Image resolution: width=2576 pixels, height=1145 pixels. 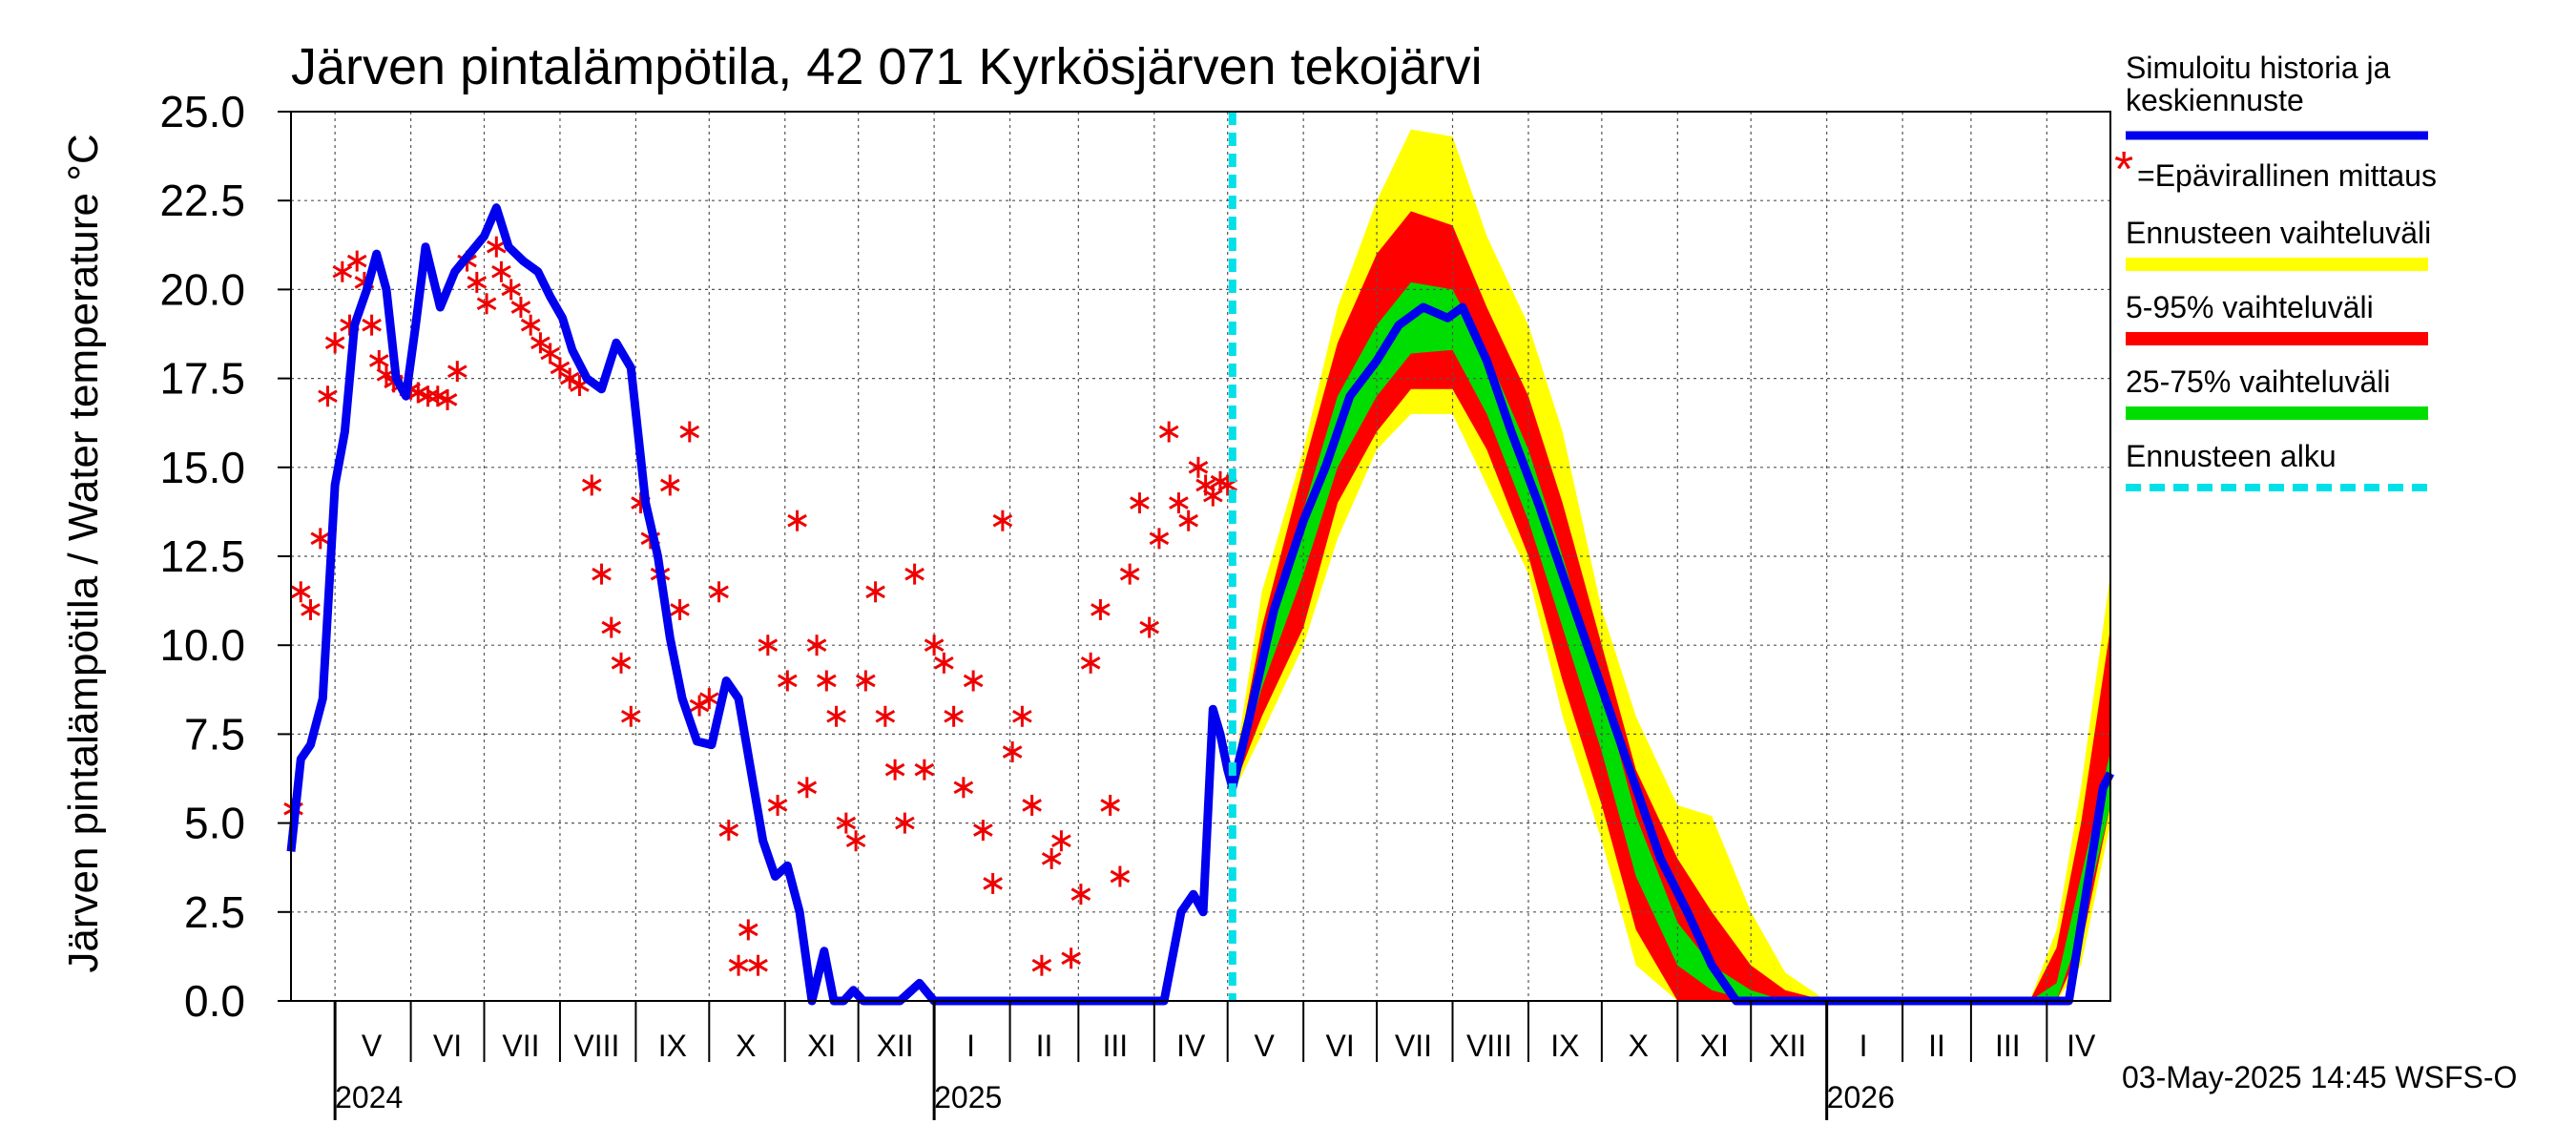 I want to click on y-tick-label: 17.5, so click(x=202, y=379).